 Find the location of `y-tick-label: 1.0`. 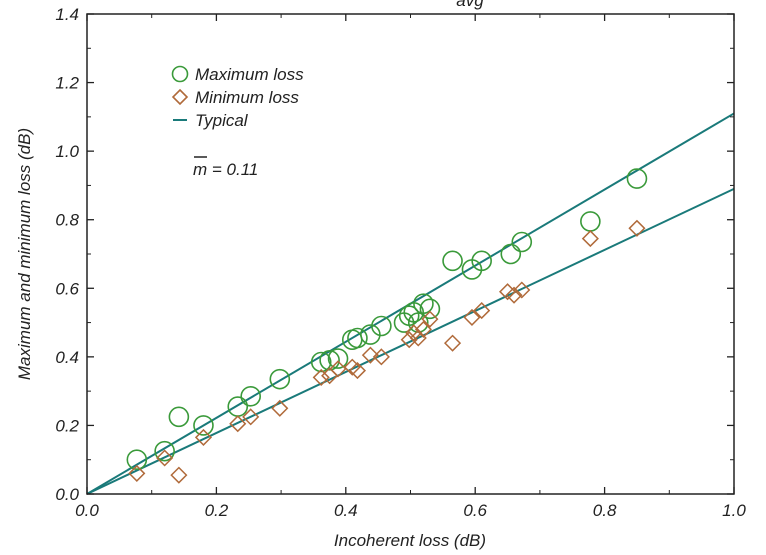

y-tick-label: 1.0 is located at coordinates (67, 151).